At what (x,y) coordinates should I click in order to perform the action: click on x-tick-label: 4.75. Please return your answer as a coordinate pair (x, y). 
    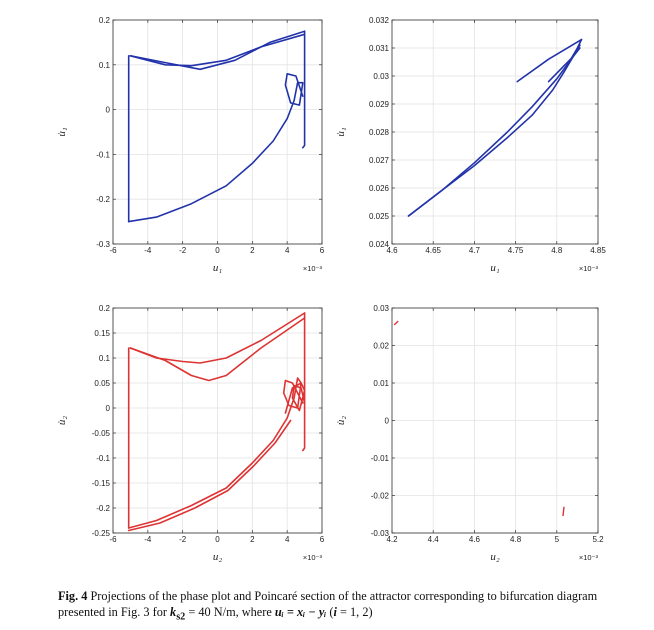
    Looking at the image, I should click on (516, 250).